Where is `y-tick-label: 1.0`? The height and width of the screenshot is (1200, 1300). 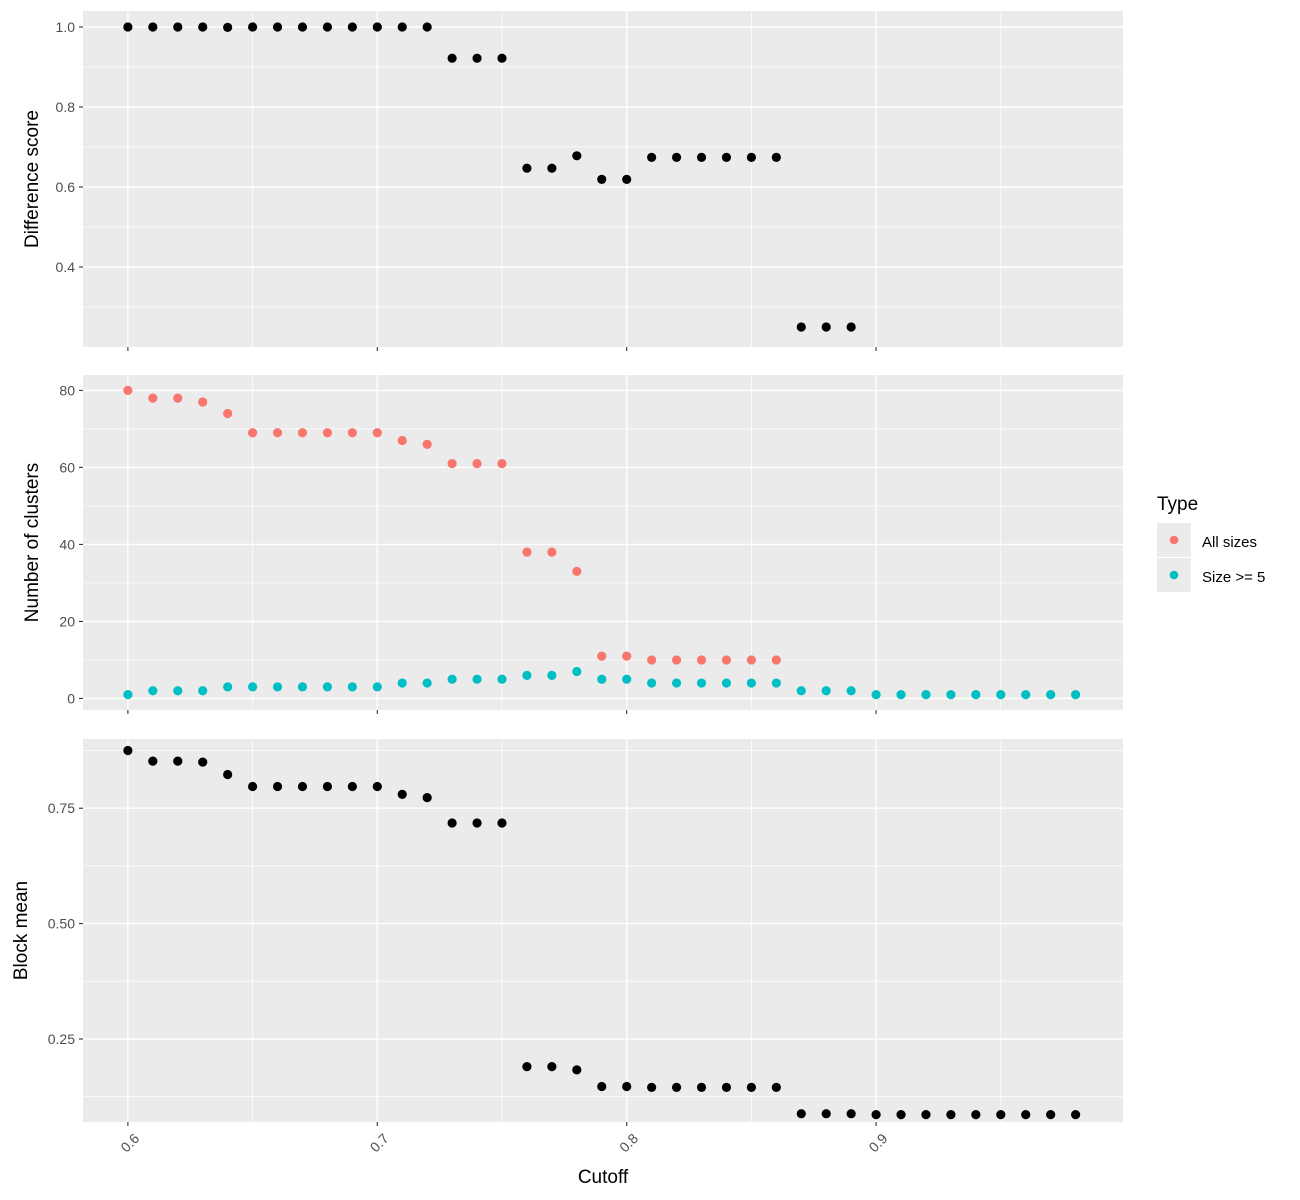
y-tick-label: 1.0 is located at coordinates (66, 27).